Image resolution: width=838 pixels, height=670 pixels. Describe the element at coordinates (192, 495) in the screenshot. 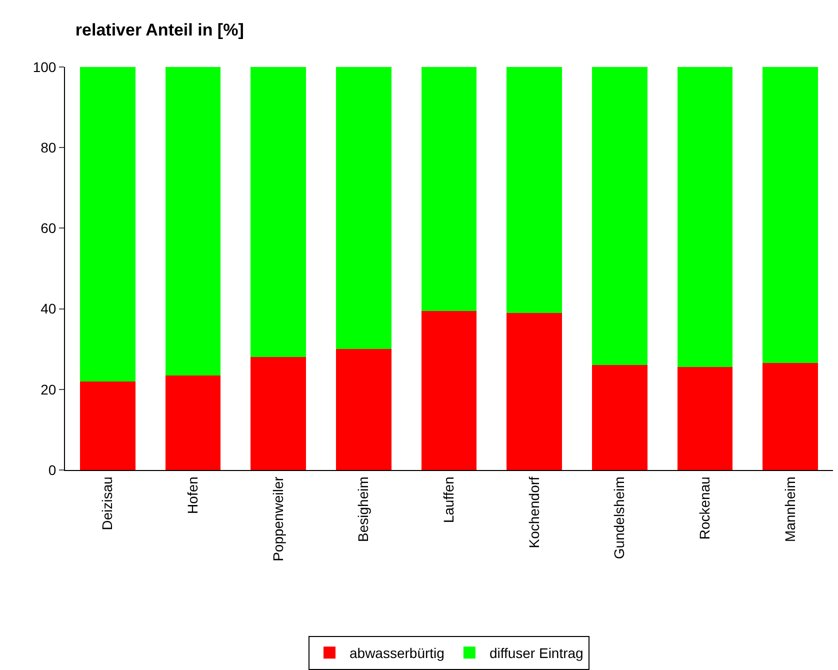

I see `x-tick-label: Hofen` at that location.